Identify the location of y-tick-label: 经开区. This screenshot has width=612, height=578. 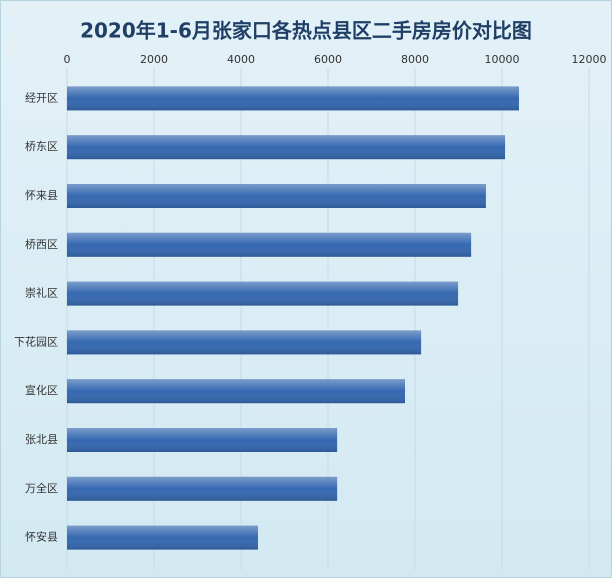
(41, 97).